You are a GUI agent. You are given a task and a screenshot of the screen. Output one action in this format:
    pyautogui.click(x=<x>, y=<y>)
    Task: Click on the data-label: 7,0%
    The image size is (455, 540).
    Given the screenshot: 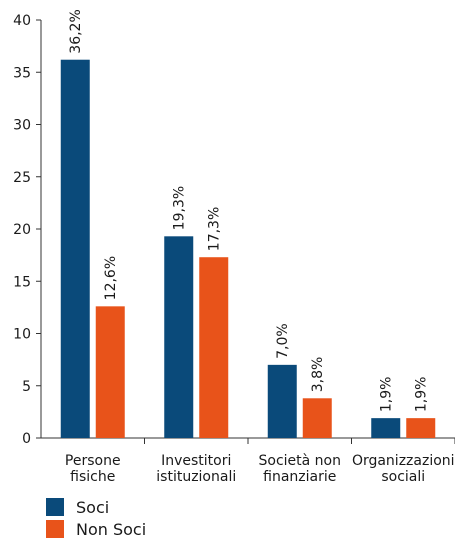 What is the action you would take?
    pyautogui.click(x=283, y=341)
    